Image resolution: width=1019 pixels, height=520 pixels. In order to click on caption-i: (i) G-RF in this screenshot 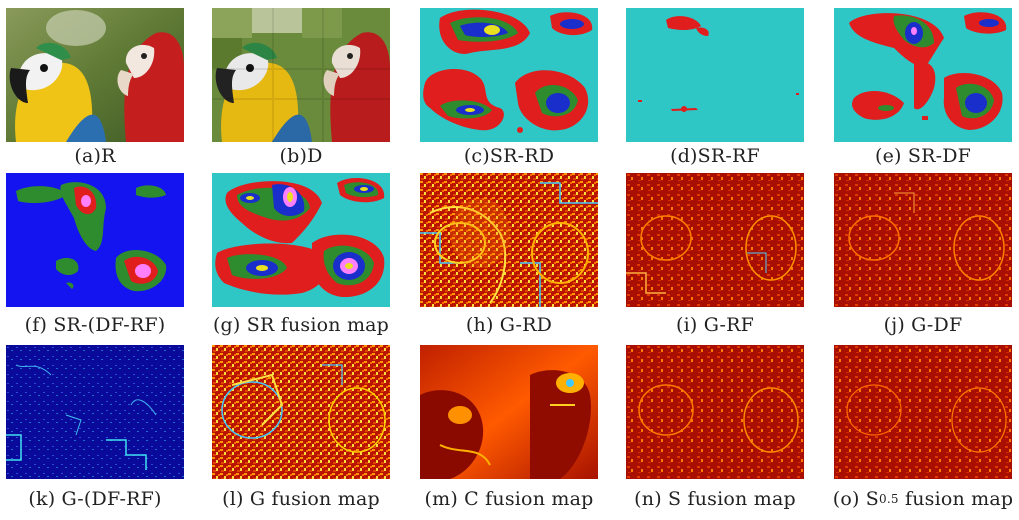, I will do `click(715, 325)`.